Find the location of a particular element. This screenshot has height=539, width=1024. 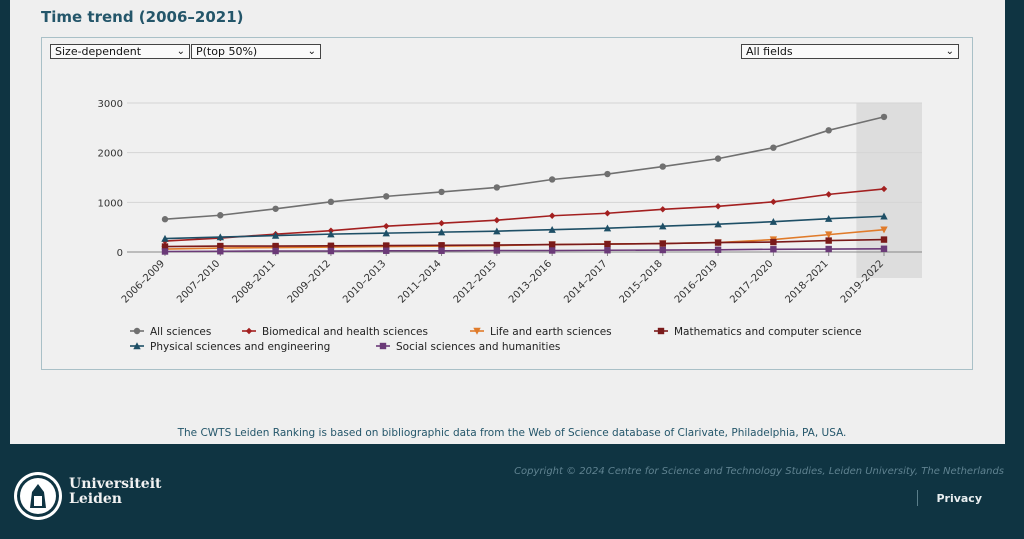

x-tick-label: 2012–2015 is located at coordinates (475, 281).